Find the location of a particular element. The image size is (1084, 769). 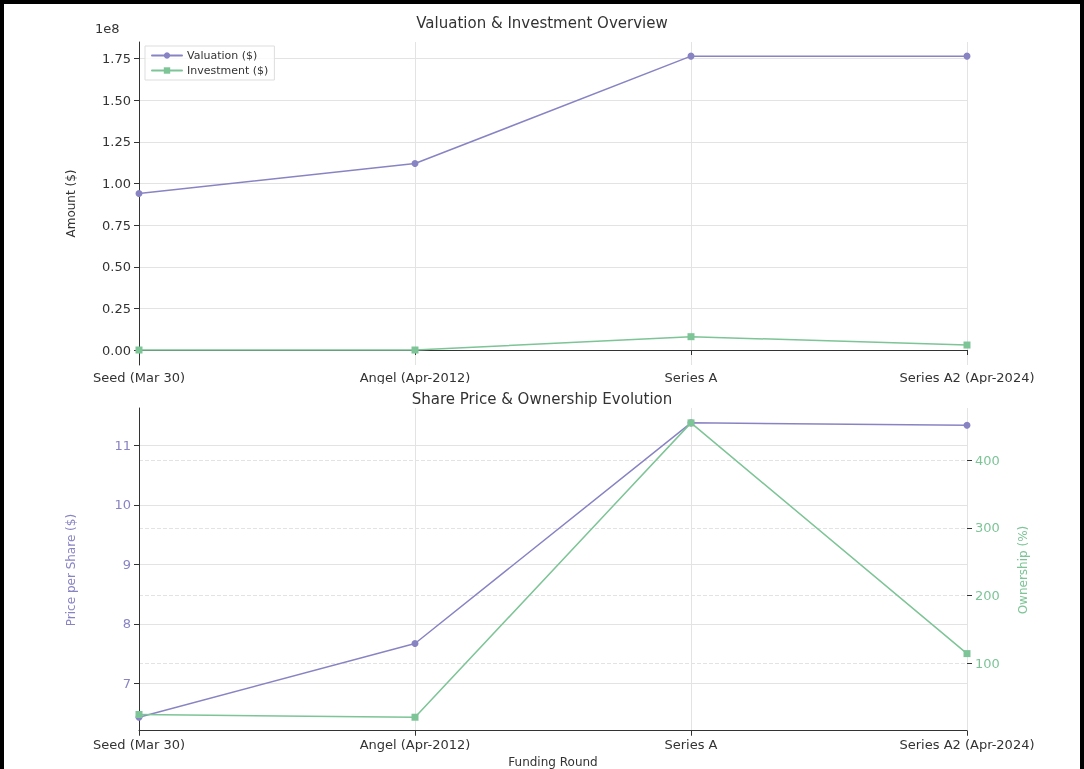

y-tick-label: 1.00 is located at coordinates (116, 184).